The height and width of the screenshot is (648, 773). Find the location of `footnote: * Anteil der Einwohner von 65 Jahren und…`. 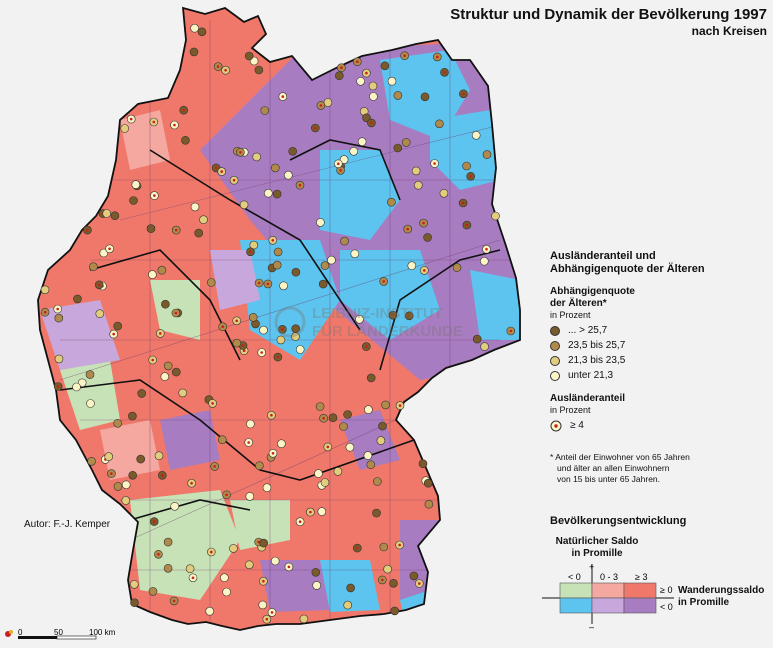

footnote: * Anteil der Einwohner von 65 Jahren und… is located at coordinates (650, 468).